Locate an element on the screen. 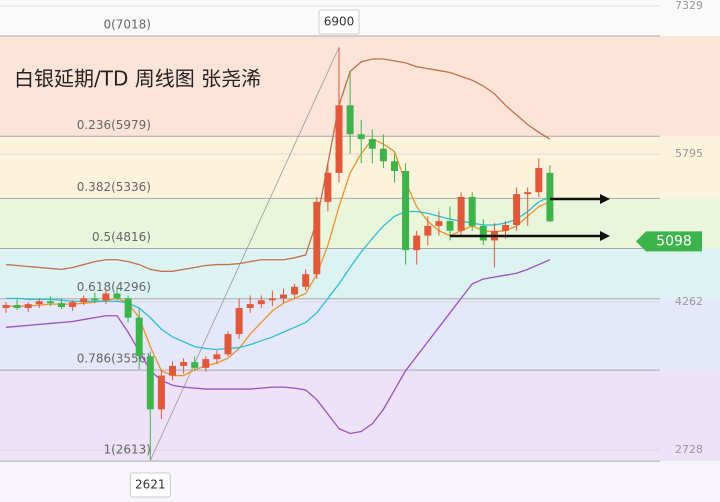 This screenshot has width=720, height=502. fib-label: 0.382(5336) is located at coordinates (114, 187).